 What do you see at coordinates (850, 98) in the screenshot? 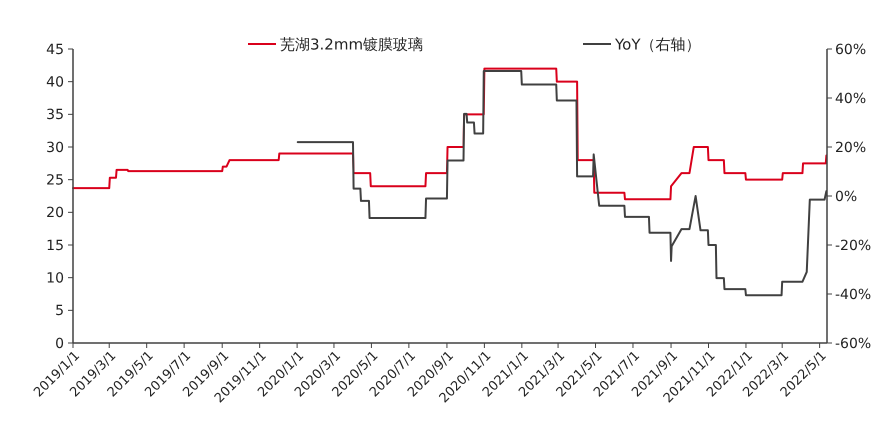
I see `y2-tick-label: 40%` at bounding box center [850, 98].